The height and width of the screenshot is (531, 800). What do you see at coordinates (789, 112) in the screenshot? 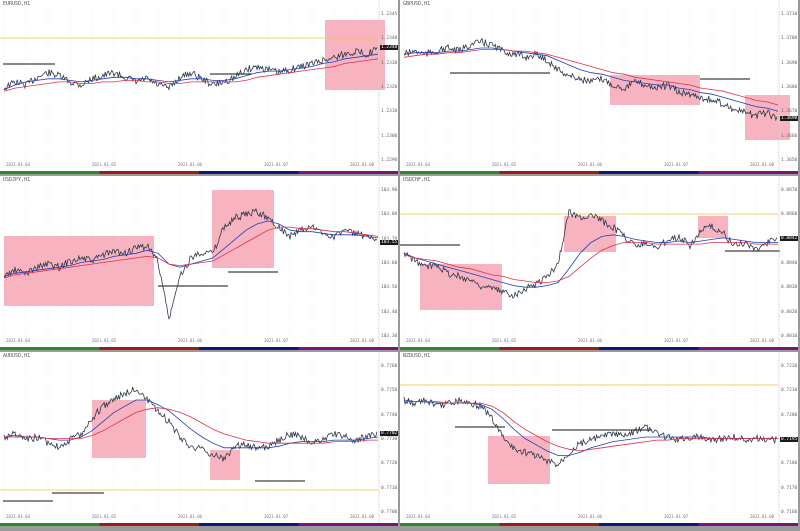
I see `price-tick-label: 1.3670` at bounding box center [789, 112].